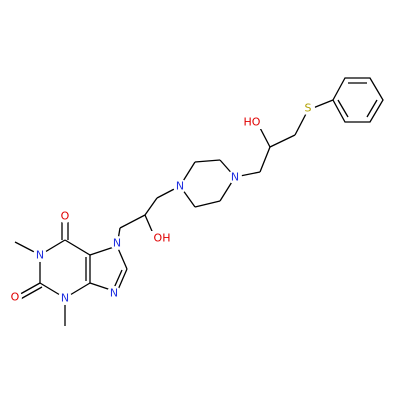 Image resolution: width=400 pixels, height=400 pixels. What do you see at coordinates (162, 238) in the screenshot?
I see `atom-label: OH` at bounding box center [162, 238].